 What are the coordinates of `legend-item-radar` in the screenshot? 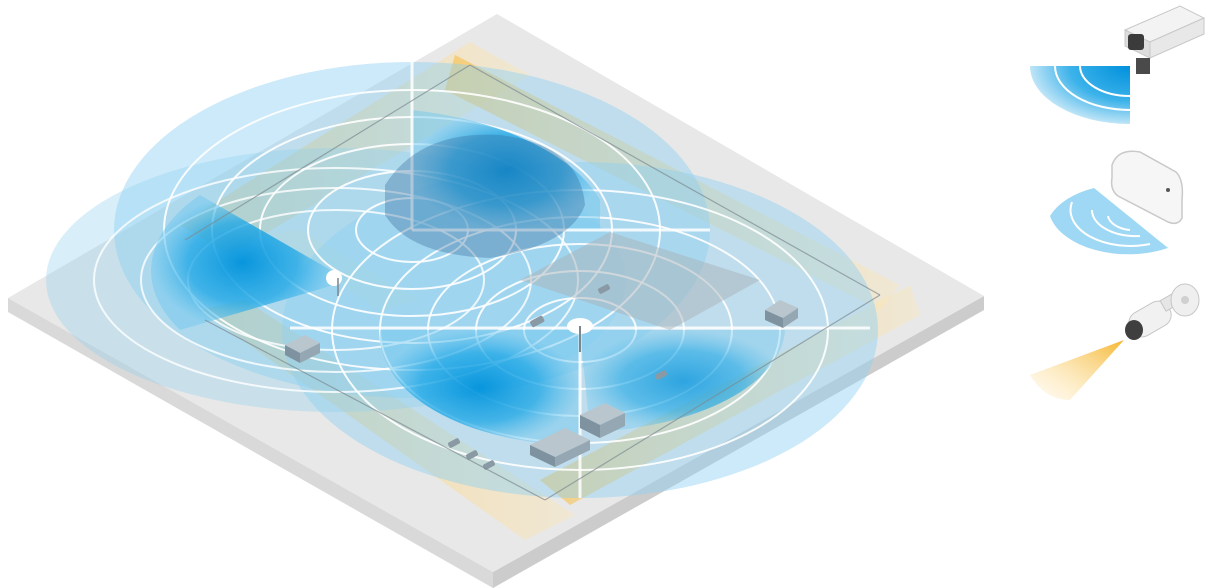 It's located at (1117, 202).